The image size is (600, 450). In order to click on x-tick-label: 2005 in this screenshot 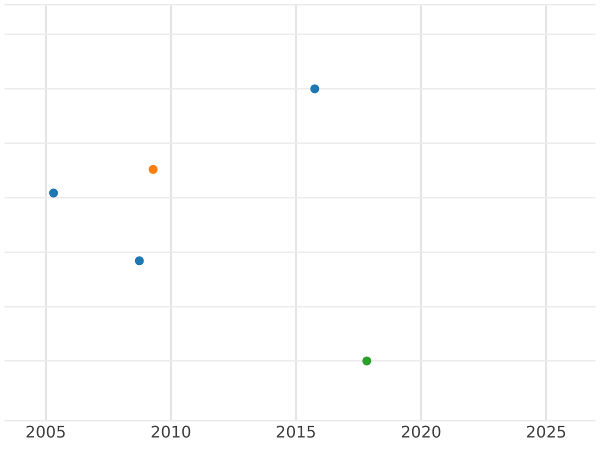, I will do `click(45, 432)`.